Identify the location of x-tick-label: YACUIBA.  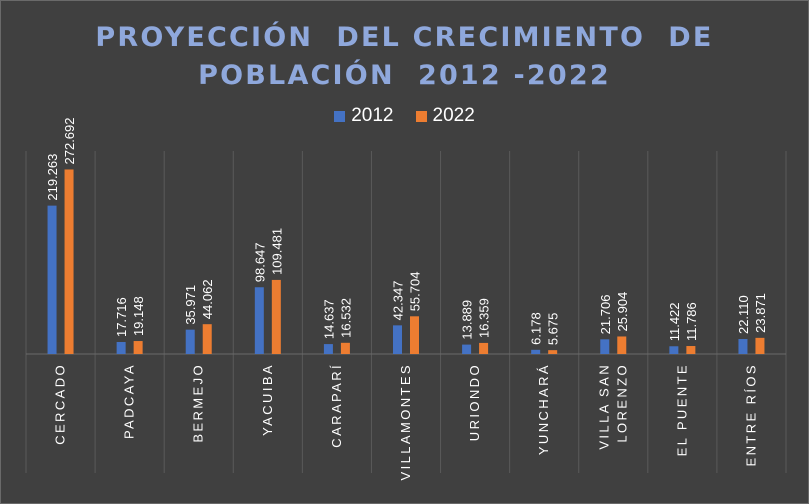
(267, 399).